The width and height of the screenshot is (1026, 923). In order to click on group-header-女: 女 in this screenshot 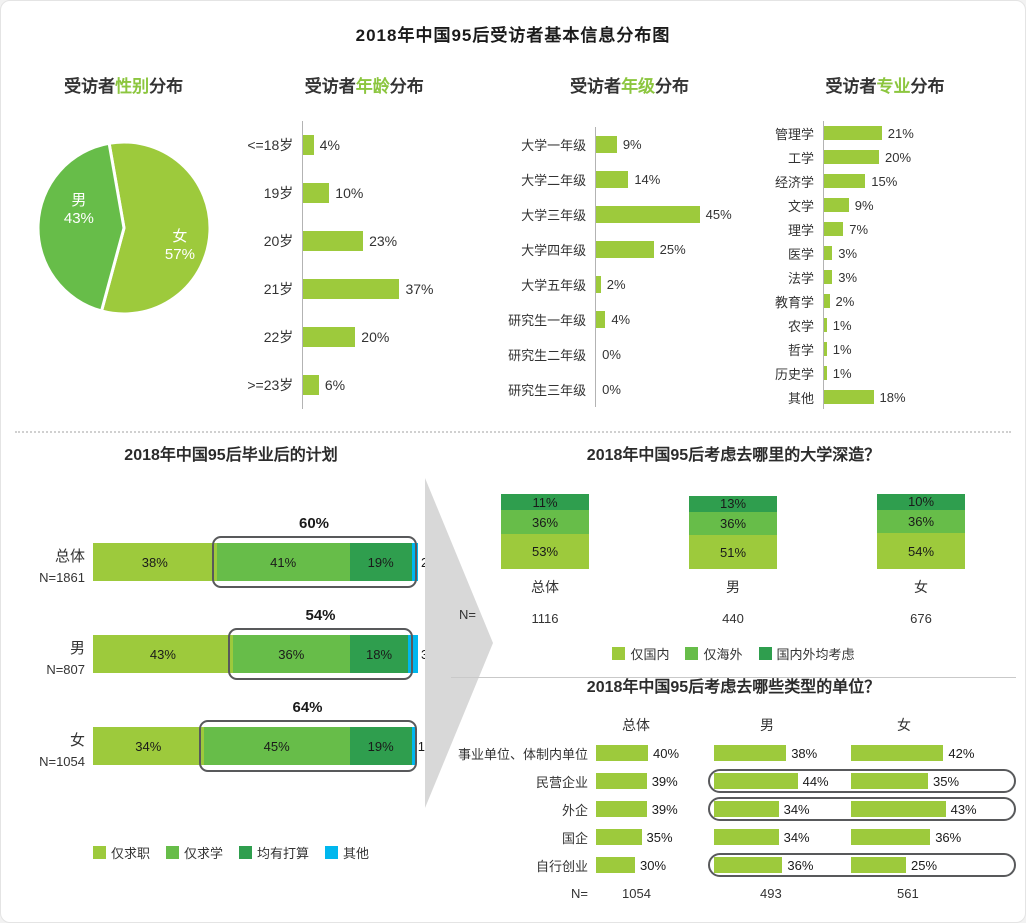, I will do `click(904, 725)`.